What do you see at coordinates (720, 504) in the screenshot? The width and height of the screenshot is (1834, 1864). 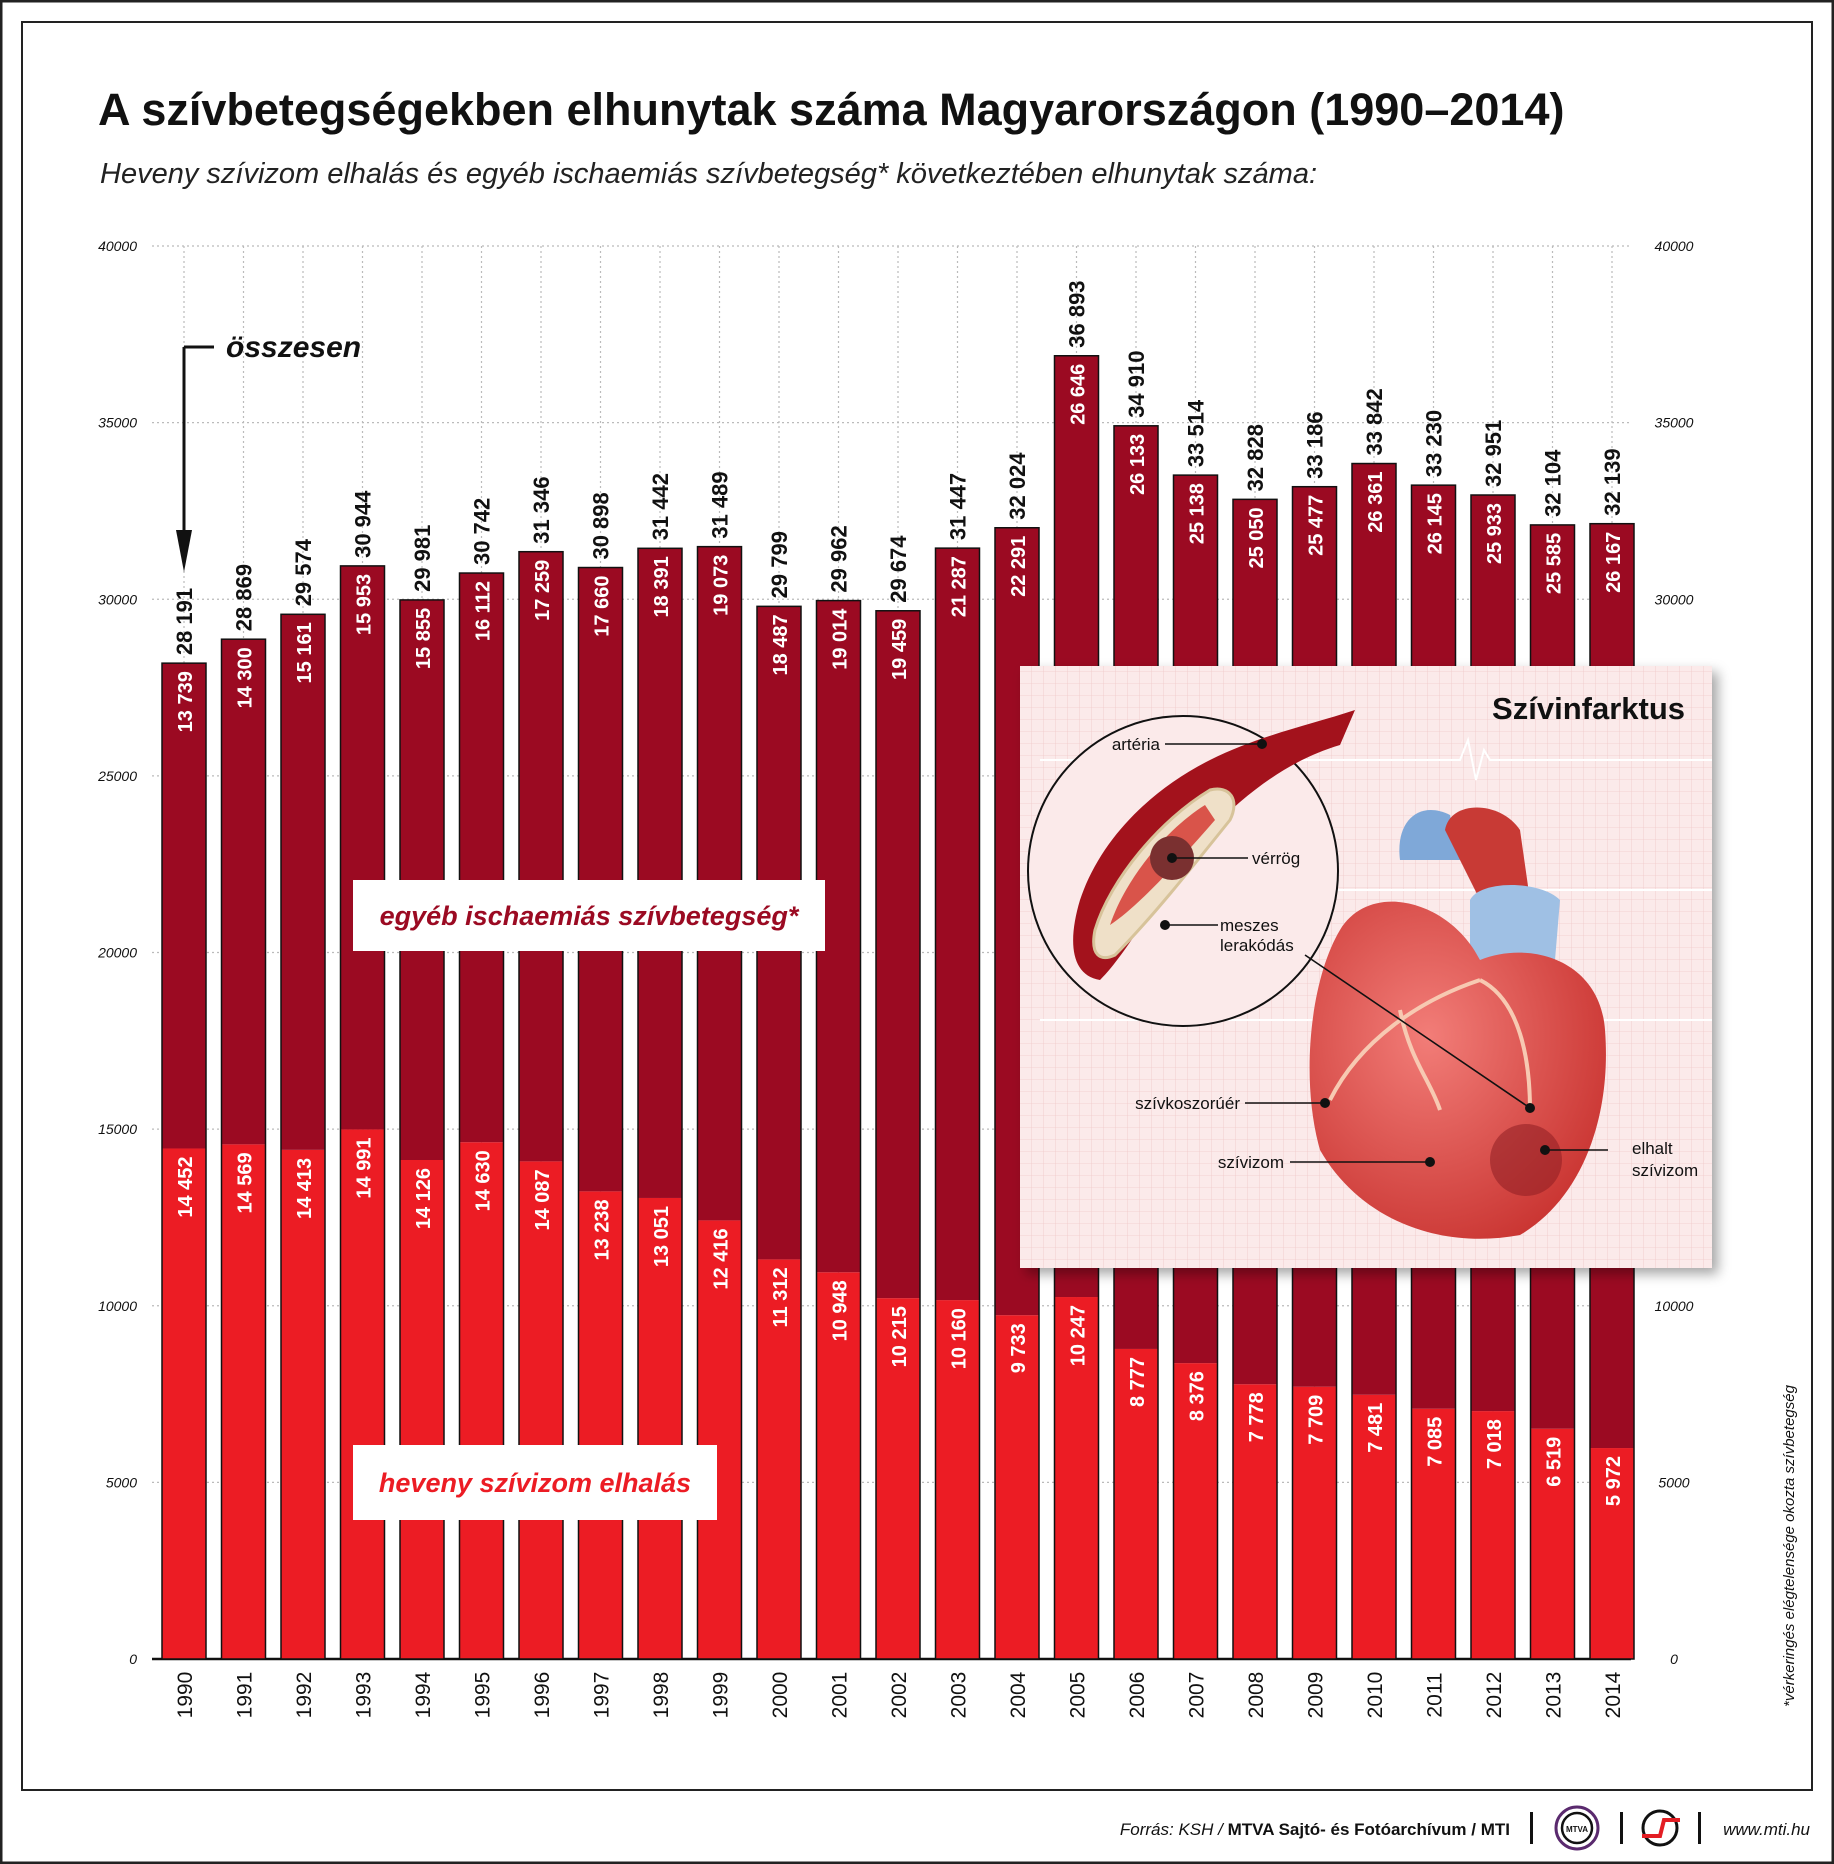 I see `data-label-total: 31 489` at bounding box center [720, 504].